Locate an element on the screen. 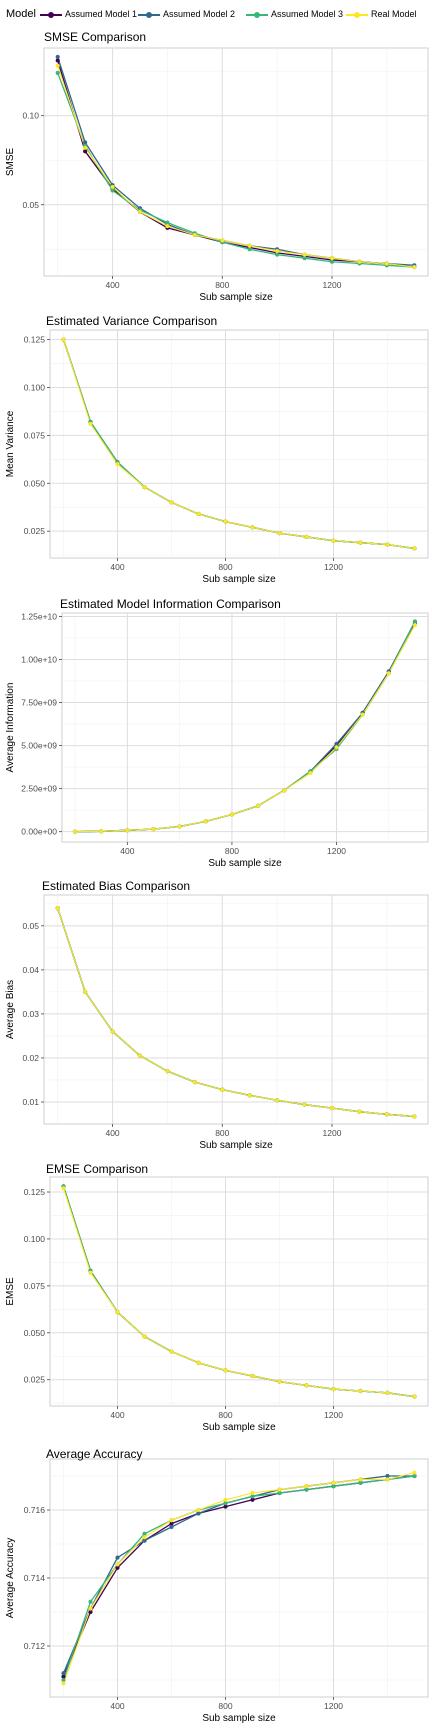  chart-title: Estimated Variance Comparison is located at coordinates (131, 321).